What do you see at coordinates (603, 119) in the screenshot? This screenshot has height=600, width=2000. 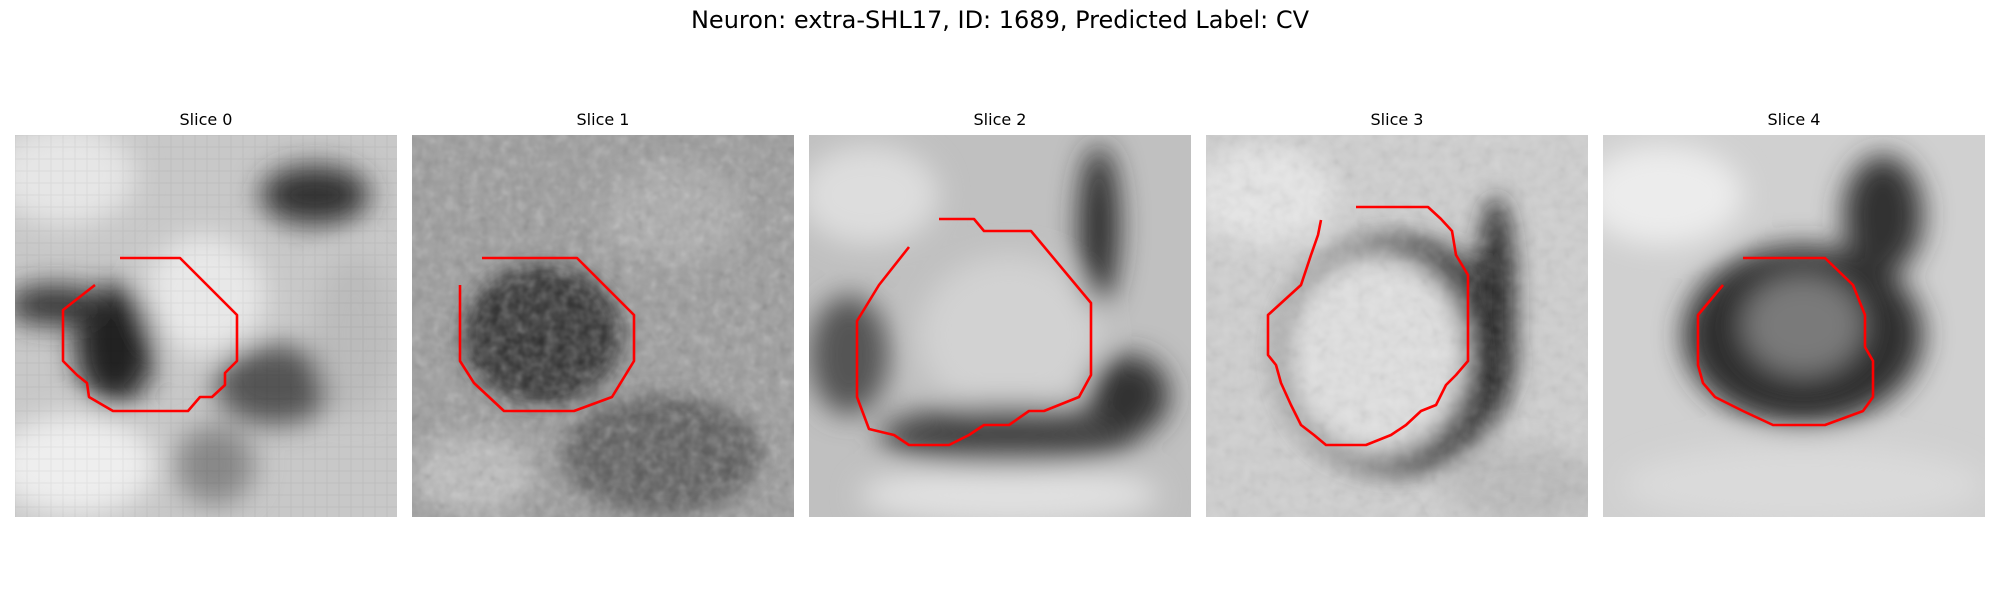 I see `slice-title: Slice 1` at bounding box center [603, 119].